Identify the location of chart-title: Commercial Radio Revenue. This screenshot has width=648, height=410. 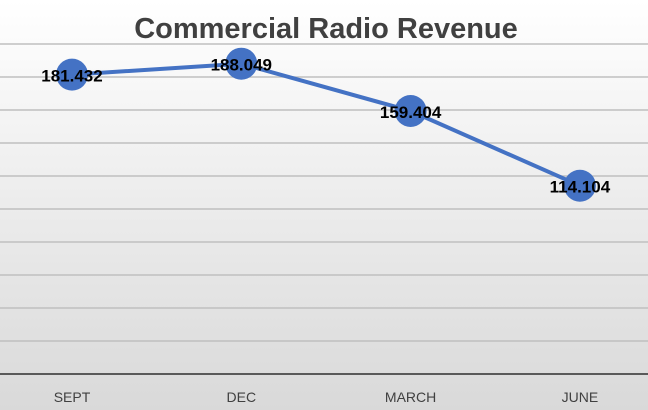
(326, 29).